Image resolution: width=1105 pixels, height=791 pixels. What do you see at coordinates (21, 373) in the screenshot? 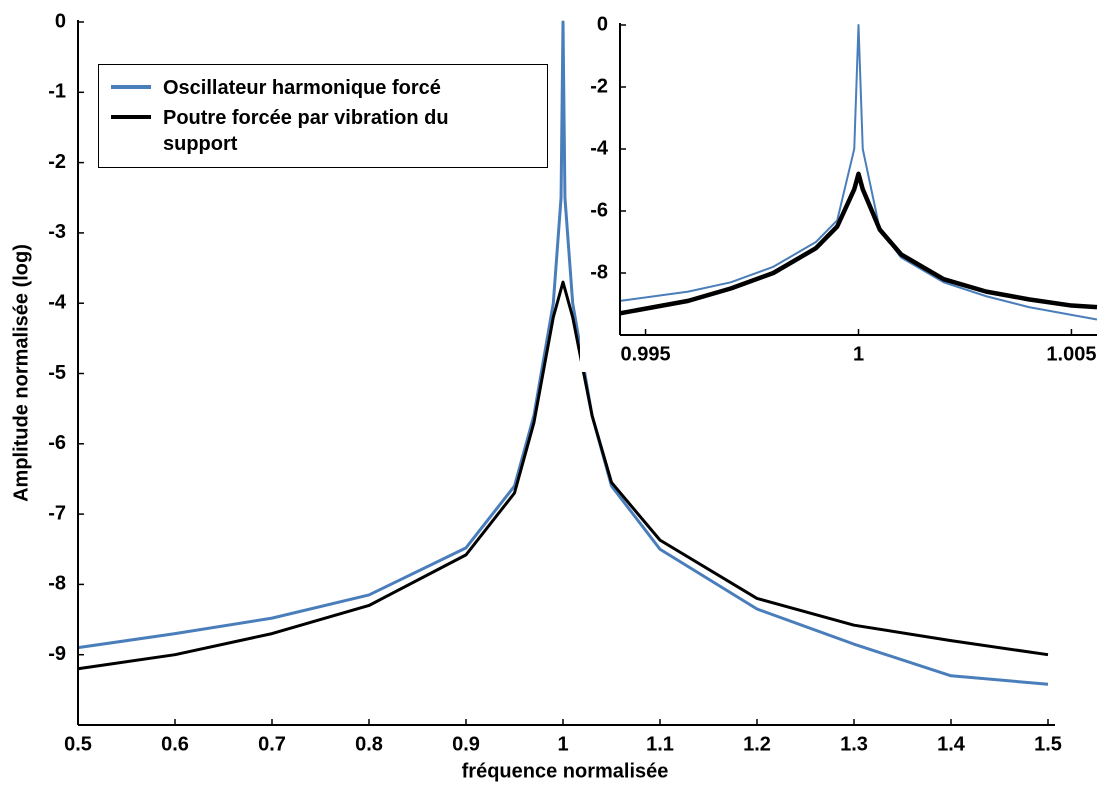
I see `y-axis-label: Amplitude normalisée (log)` at bounding box center [21, 373].